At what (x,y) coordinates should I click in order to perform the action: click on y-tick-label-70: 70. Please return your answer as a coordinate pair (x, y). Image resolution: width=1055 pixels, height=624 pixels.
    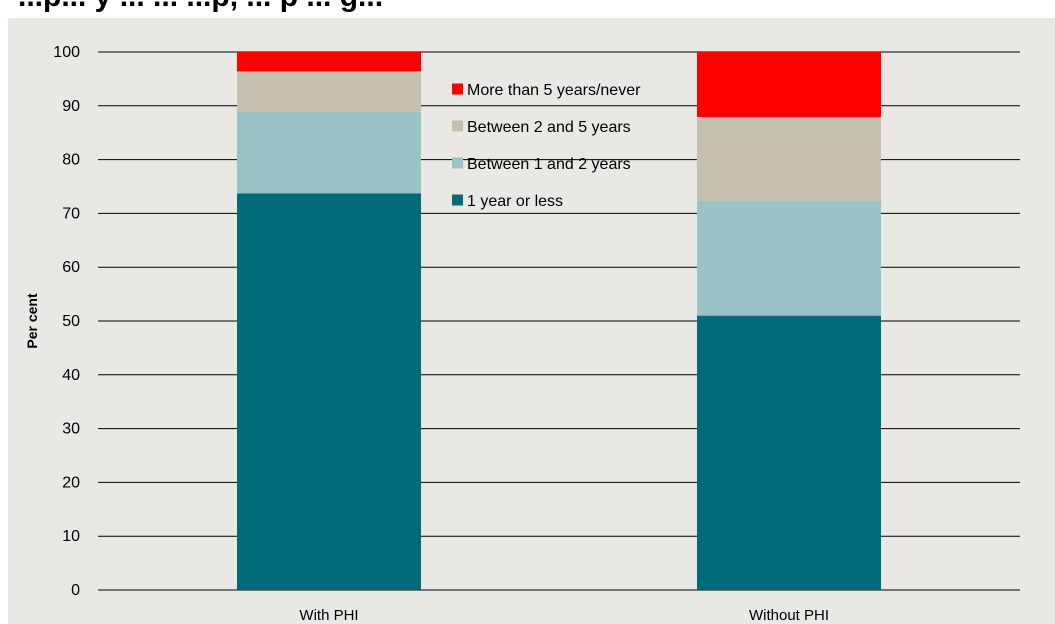
    Looking at the image, I should click on (71, 213).